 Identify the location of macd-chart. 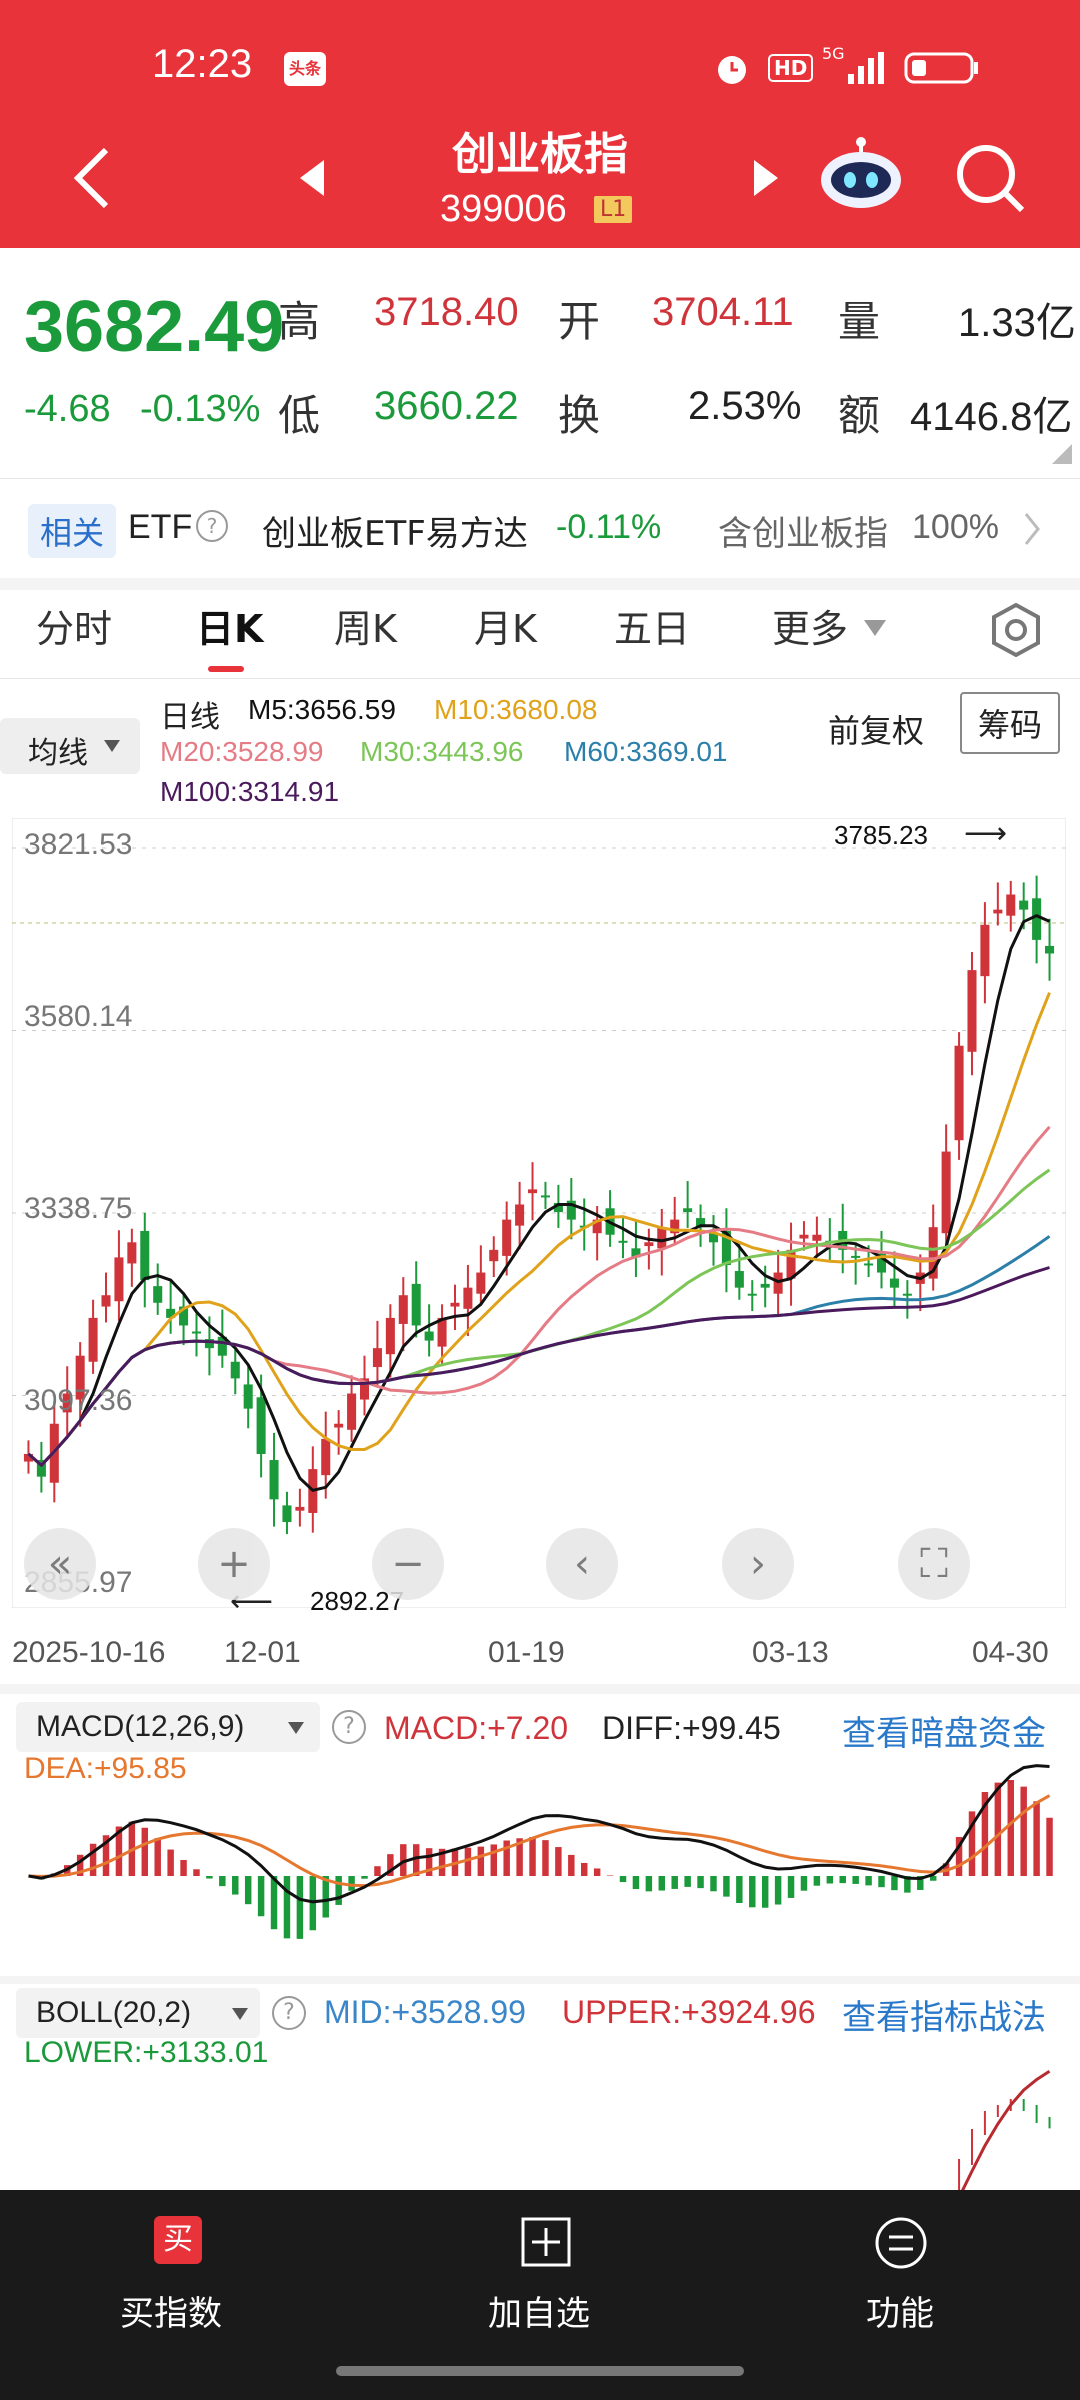
(539, 1861).